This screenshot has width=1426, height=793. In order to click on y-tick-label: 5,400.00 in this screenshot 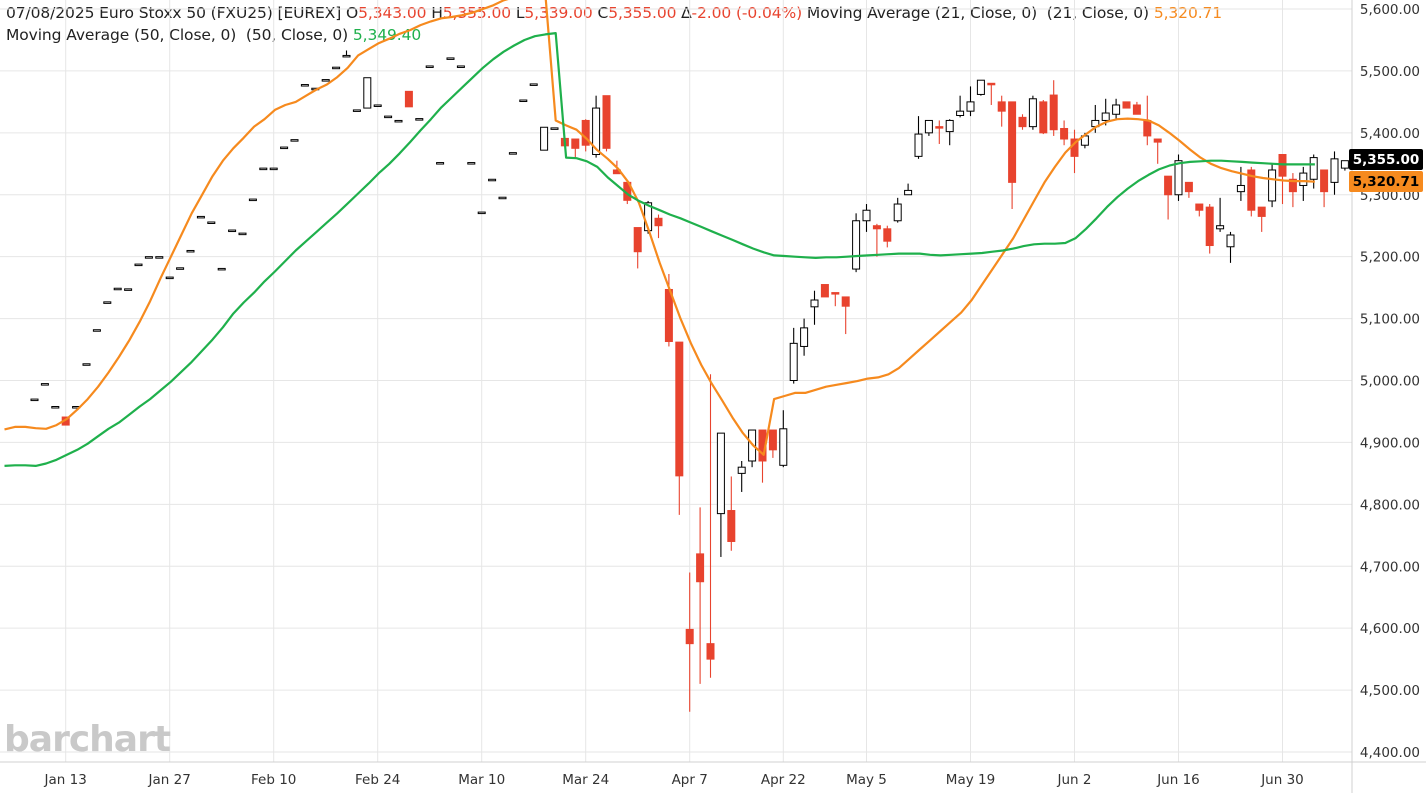, I will do `click(1390, 134)`.